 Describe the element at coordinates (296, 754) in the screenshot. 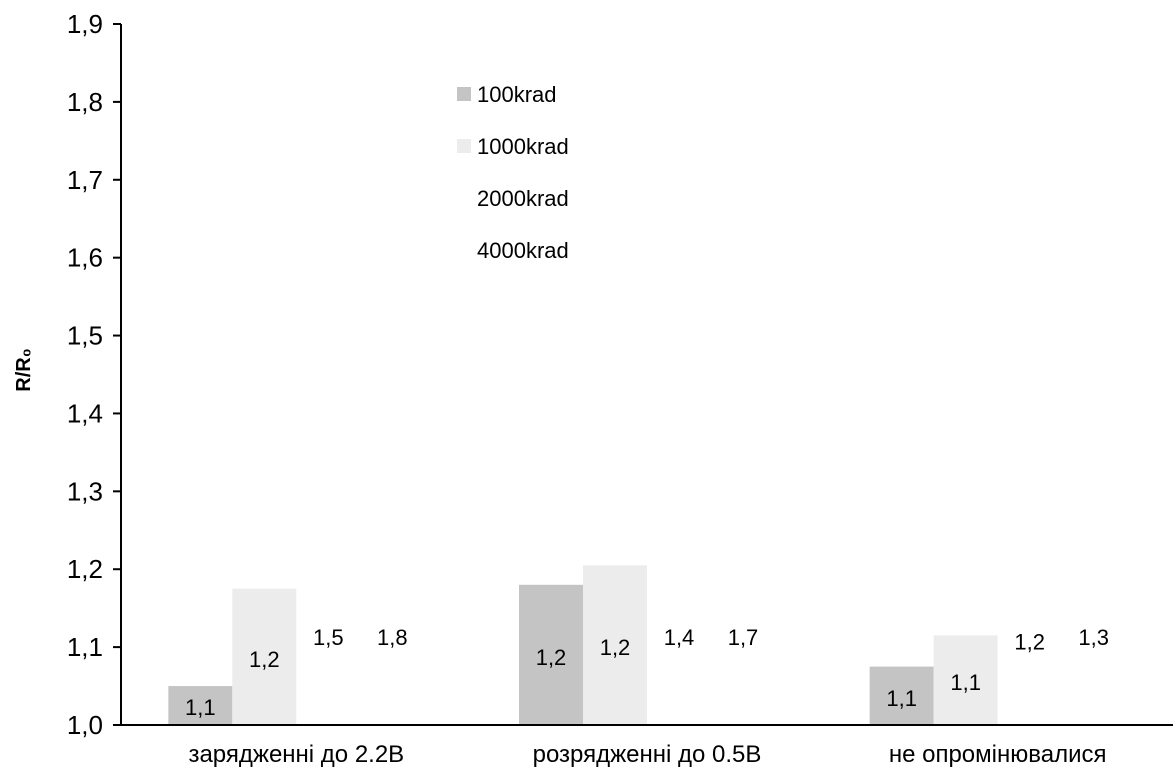

I see `x-tick-label: зарядженні до 2.2В` at that location.